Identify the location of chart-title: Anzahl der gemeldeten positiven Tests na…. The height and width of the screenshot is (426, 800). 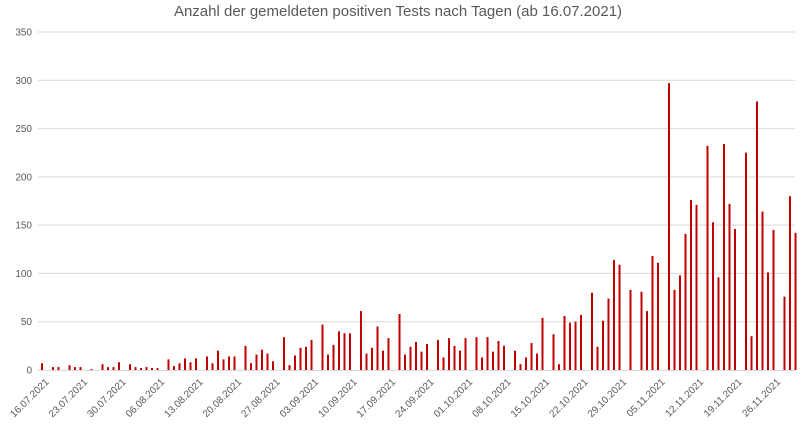
(398, 11).